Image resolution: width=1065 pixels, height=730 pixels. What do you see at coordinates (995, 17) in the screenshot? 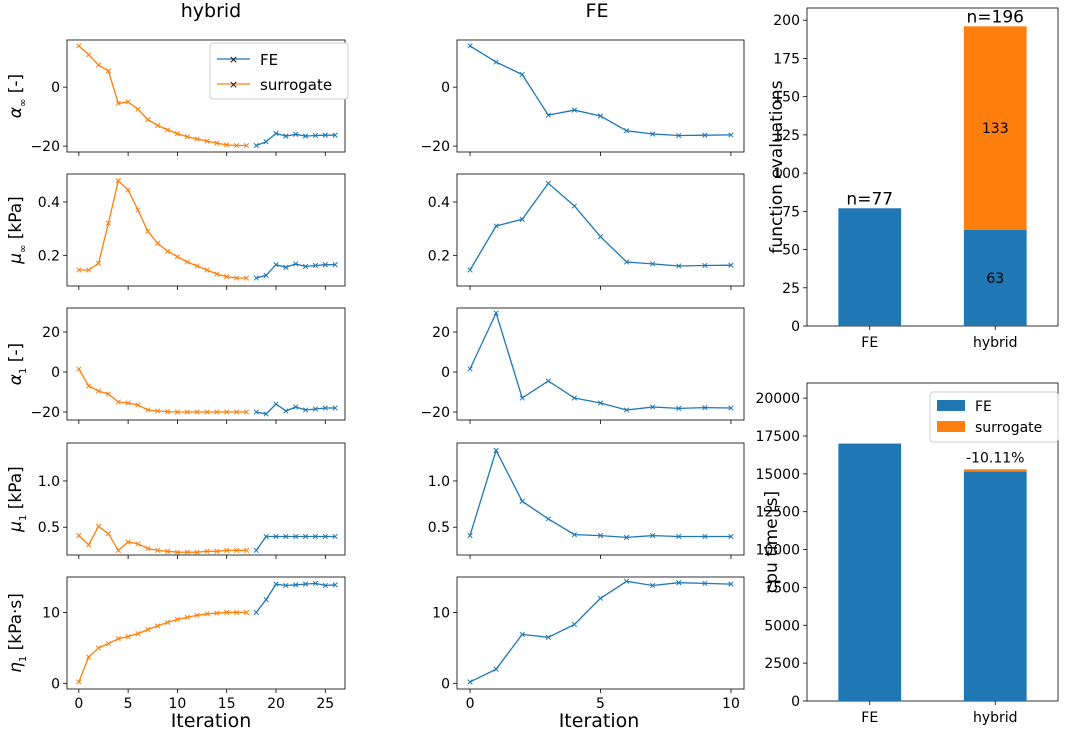
I see `annotation-n-hybrid: n=196` at bounding box center [995, 17].